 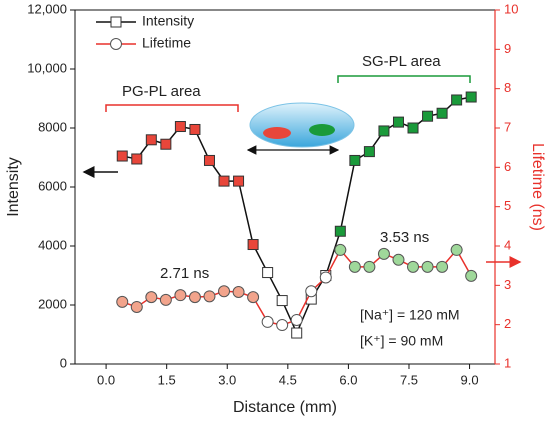 What do you see at coordinates (166, 43) in the screenshot?
I see `legend-label: Lifetime` at bounding box center [166, 43].